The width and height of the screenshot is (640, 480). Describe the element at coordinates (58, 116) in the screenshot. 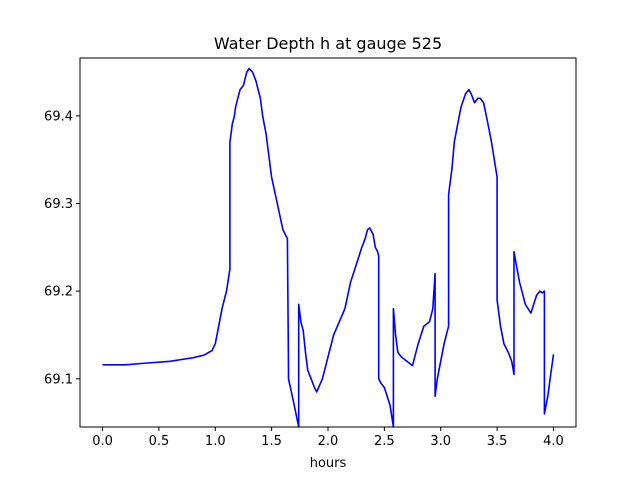

I see `y-tick-label: 69.4` at that location.